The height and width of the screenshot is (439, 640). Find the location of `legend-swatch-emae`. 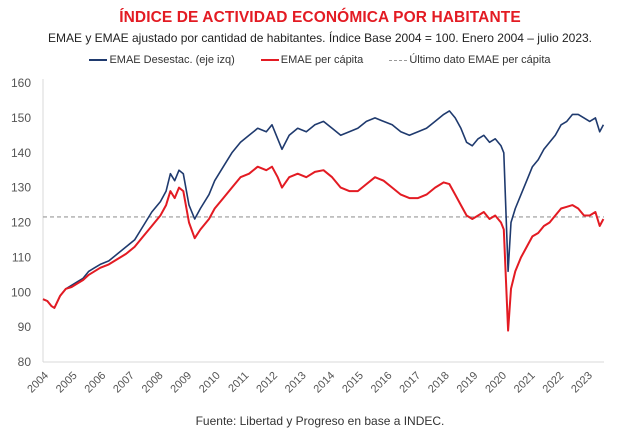

legend-swatch-emae is located at coordinates (98, 60).